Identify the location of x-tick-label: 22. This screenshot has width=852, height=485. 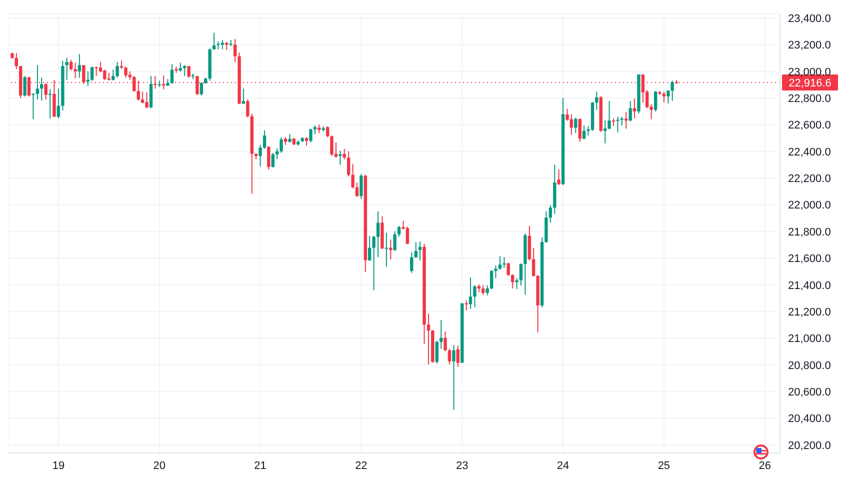
(361, 466).